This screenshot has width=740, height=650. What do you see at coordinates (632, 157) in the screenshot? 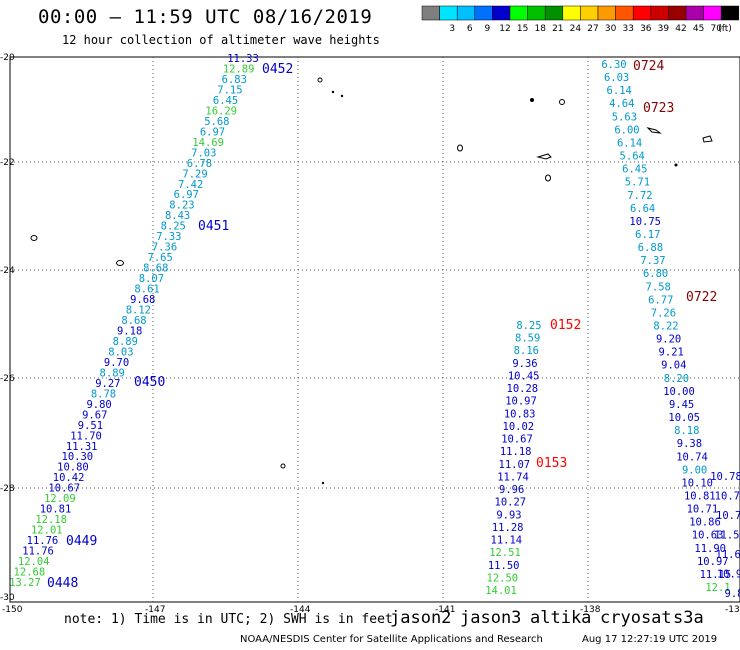
I see `track-c-swh-label: 5.64` at bounding box center [632, 157].